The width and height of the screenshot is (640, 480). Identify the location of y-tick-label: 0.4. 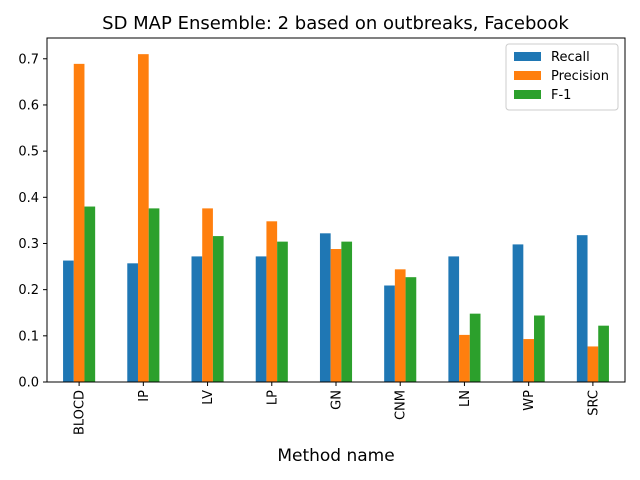
(28, 198).